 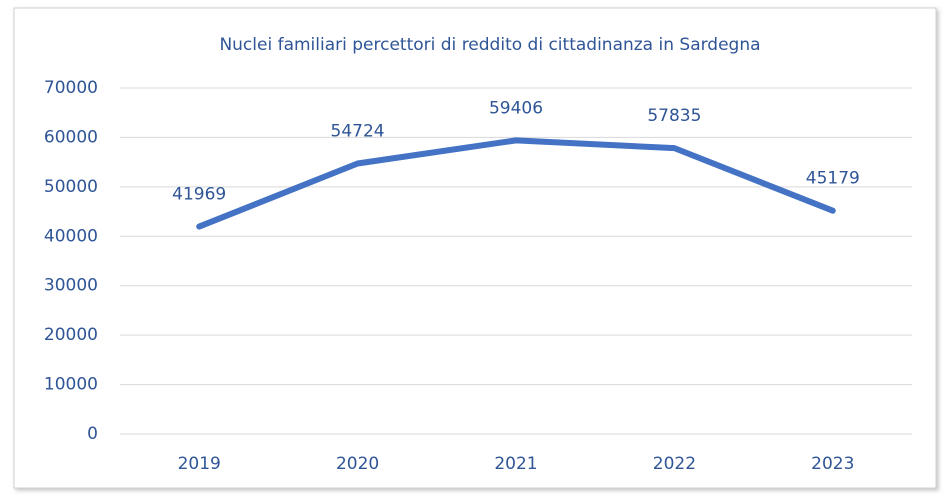 I want to click on y-tick-label: 50000, so click(x=71, y=187).